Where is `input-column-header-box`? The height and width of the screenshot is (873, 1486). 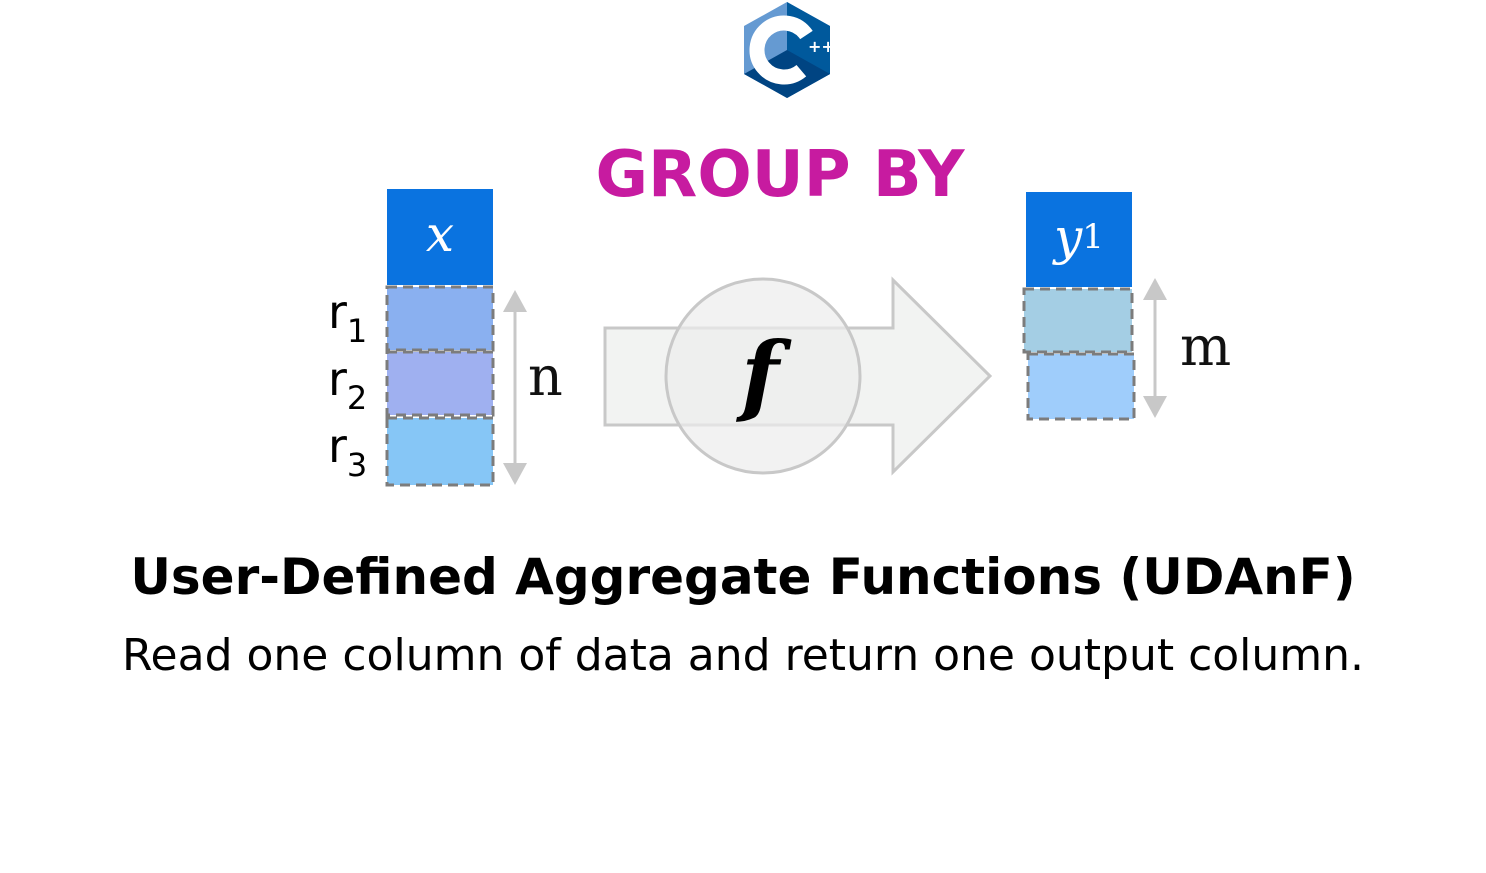
input-column-header-box is located at coordinates (440, 237).